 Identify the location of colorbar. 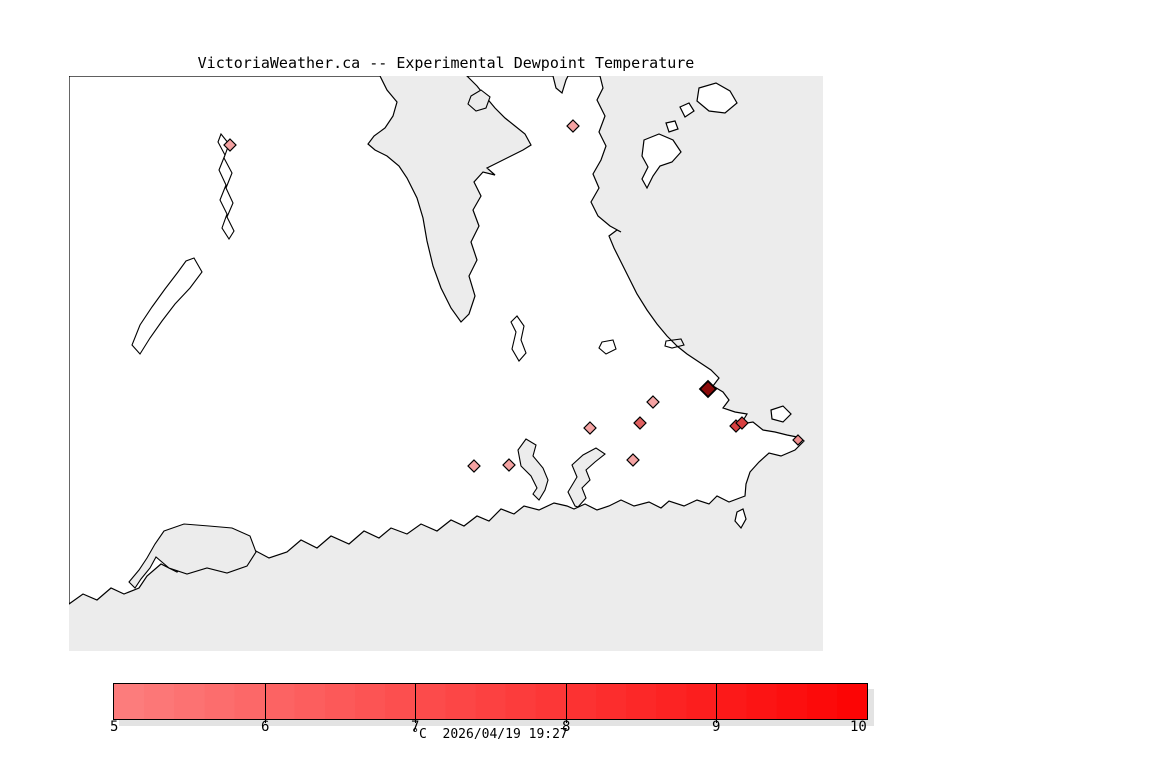
(490, 703).